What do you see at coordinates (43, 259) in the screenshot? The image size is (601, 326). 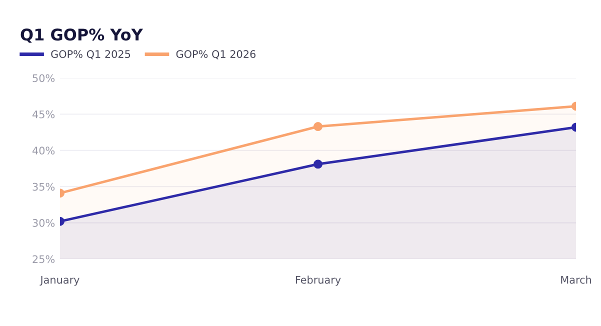 I see `y-tick-label: 25%` at bounding box center [43, 259].